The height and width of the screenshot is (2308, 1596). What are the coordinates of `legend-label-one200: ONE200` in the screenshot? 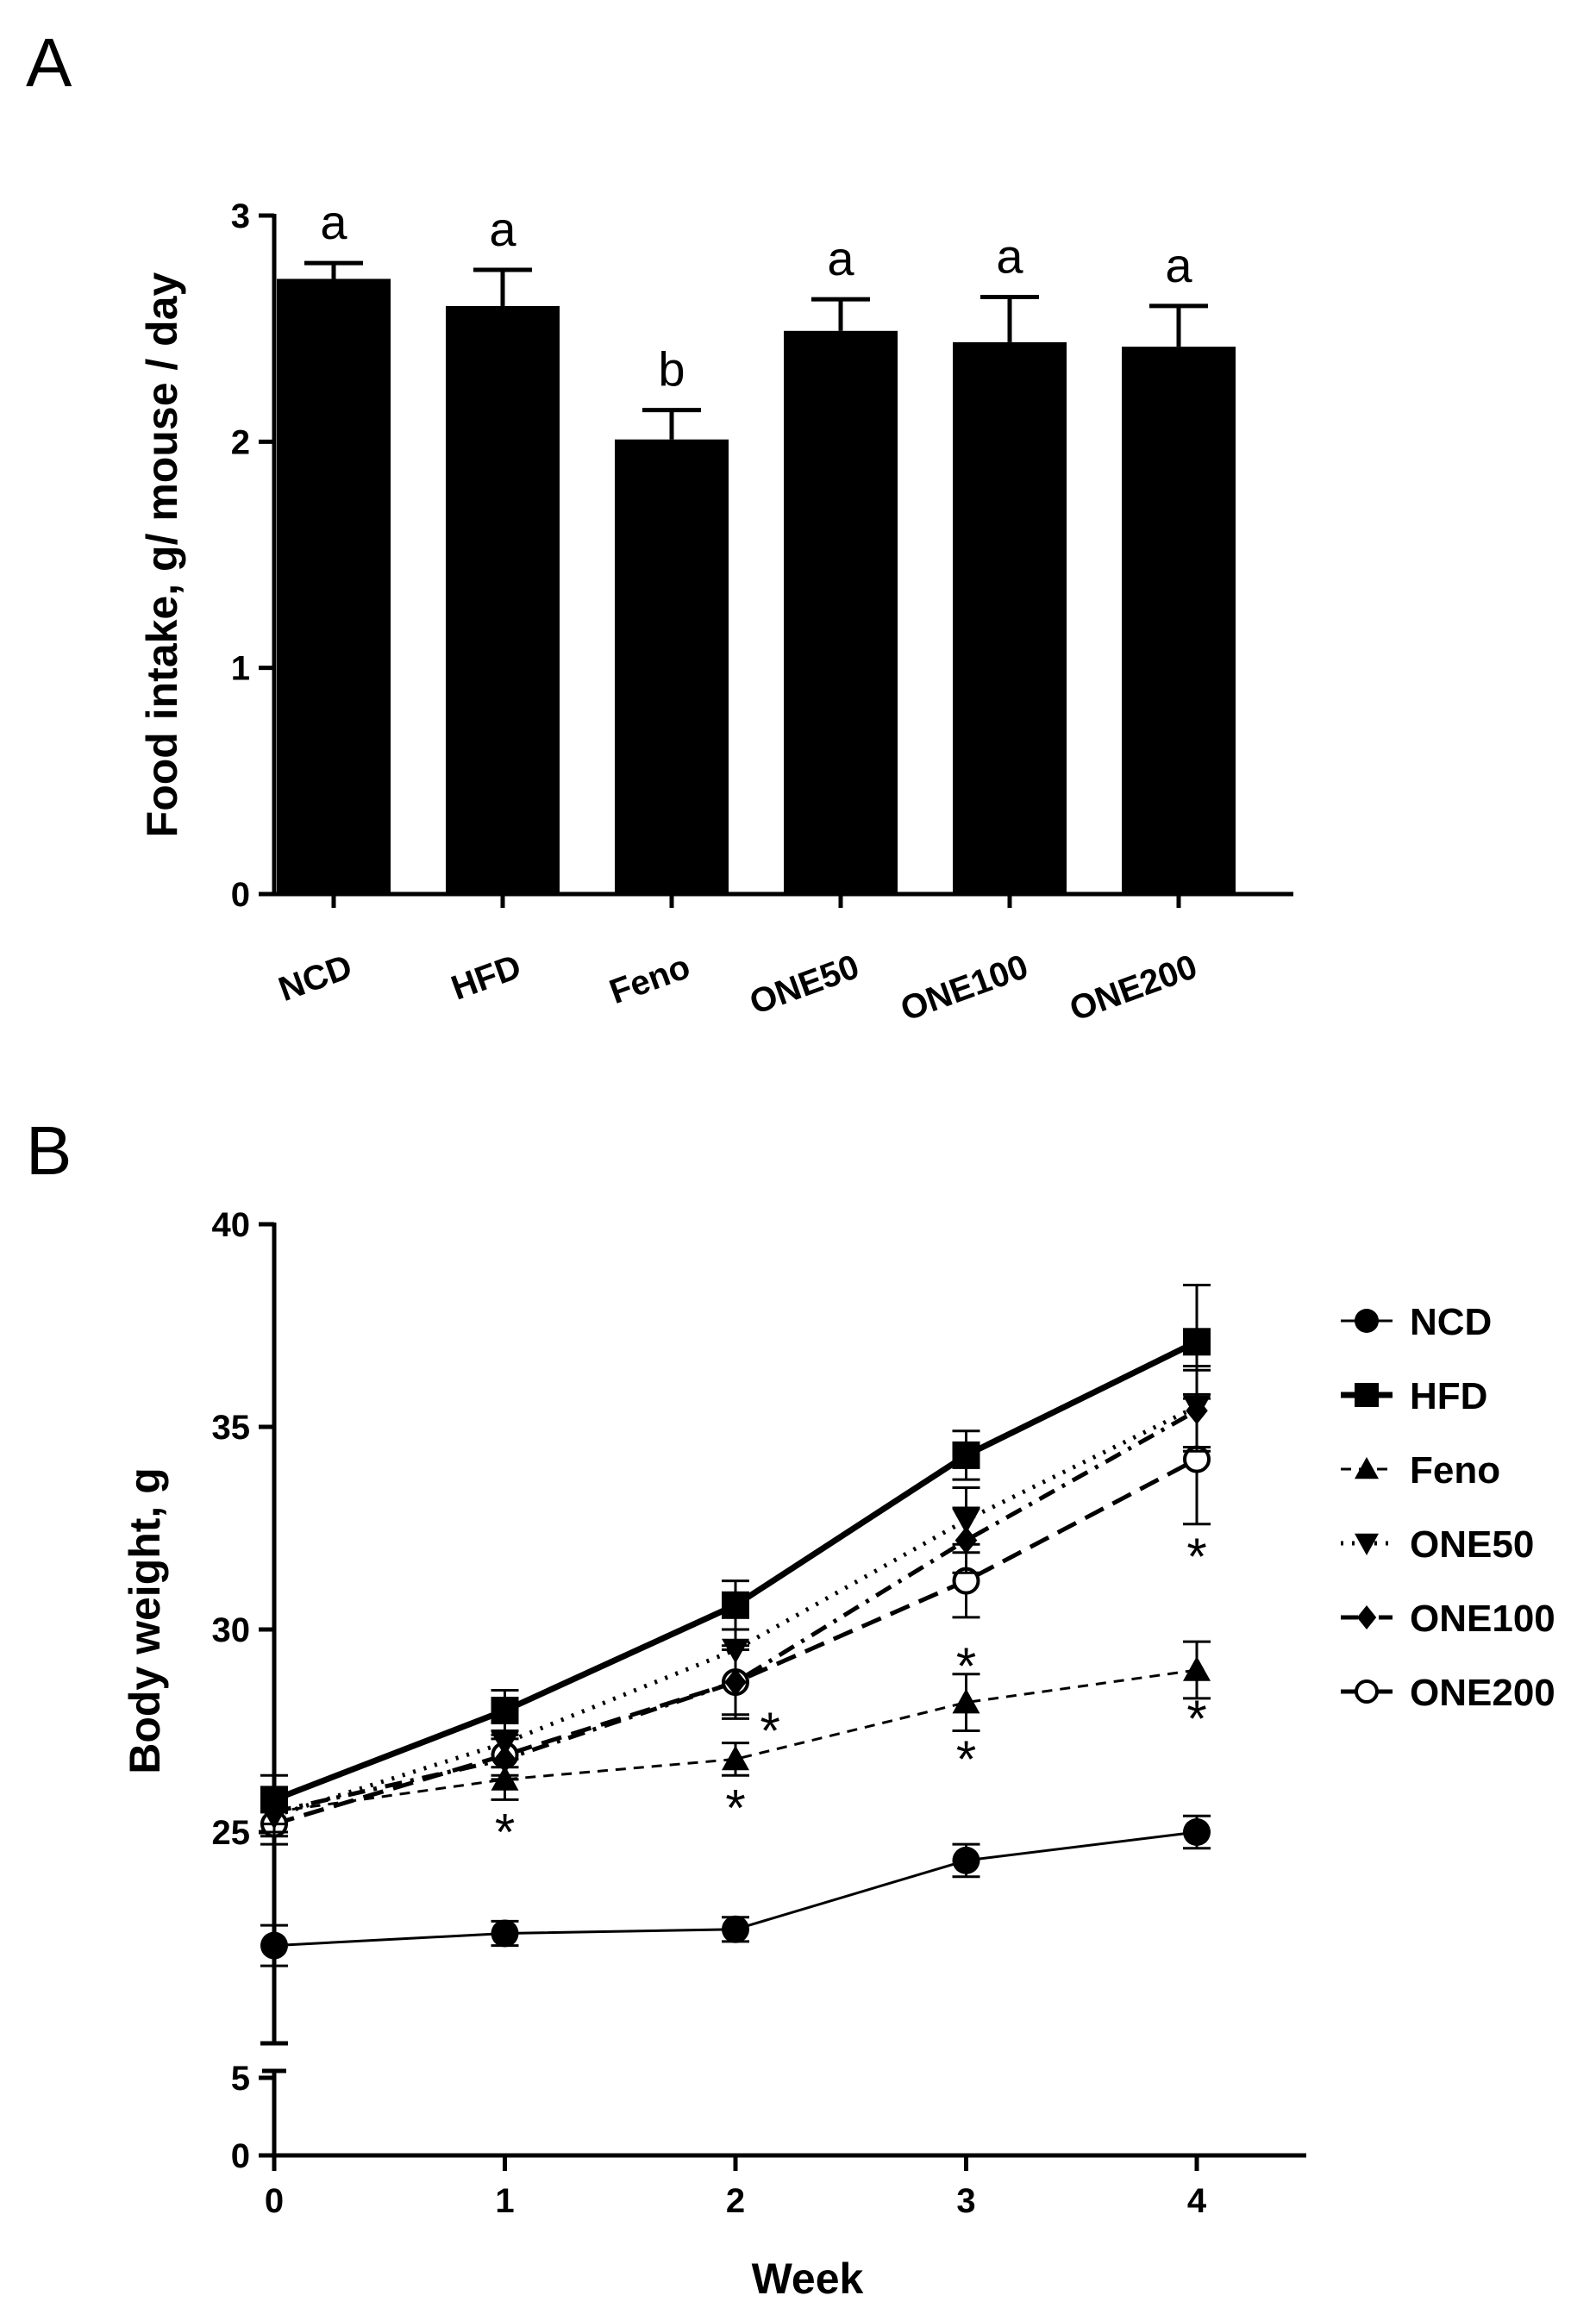 It's located at (1482, 1693).